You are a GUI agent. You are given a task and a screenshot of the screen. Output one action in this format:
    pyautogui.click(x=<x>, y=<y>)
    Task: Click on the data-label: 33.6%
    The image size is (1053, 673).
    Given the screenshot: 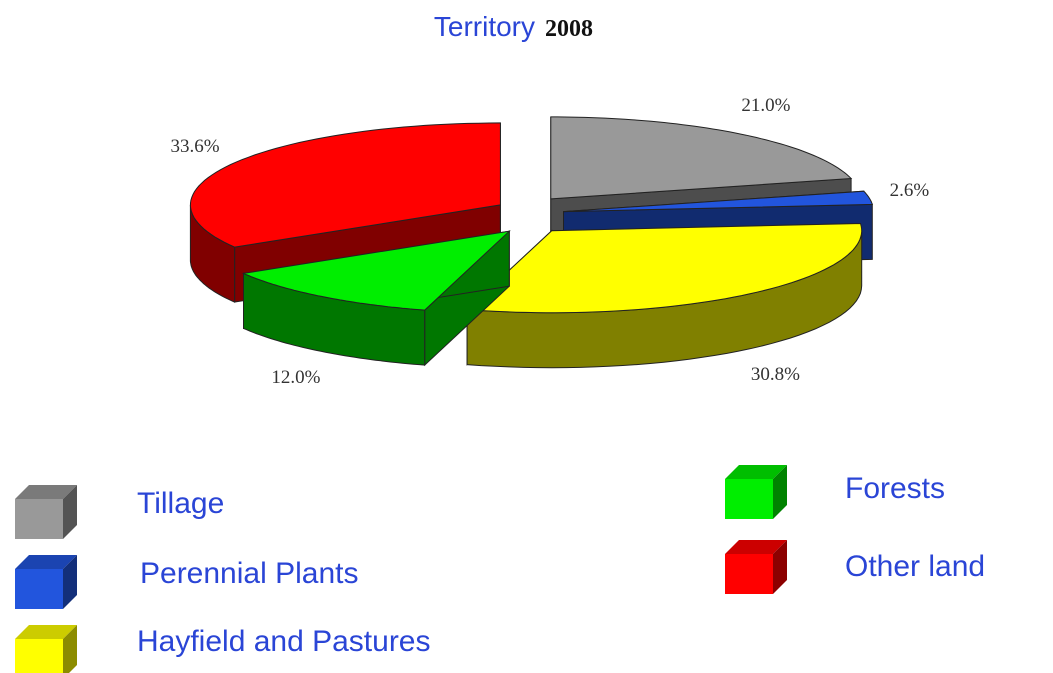 What is the action you would take?
    pyautogui.click(x=194, y=146)
    